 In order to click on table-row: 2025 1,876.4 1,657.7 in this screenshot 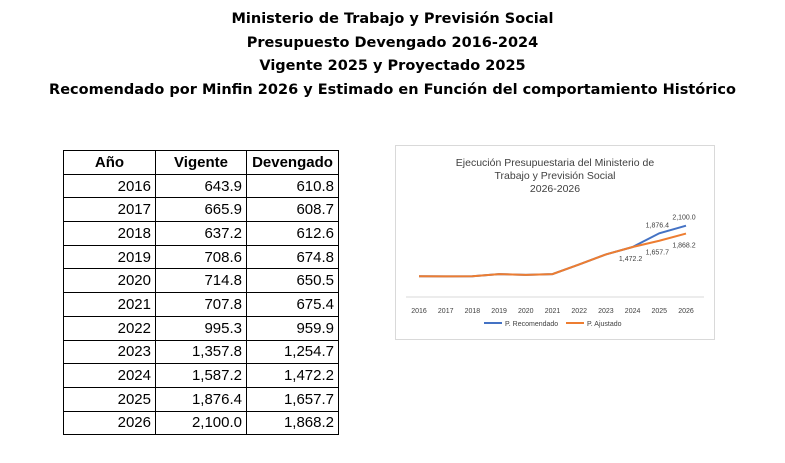, I will do `click(201, 399)`.